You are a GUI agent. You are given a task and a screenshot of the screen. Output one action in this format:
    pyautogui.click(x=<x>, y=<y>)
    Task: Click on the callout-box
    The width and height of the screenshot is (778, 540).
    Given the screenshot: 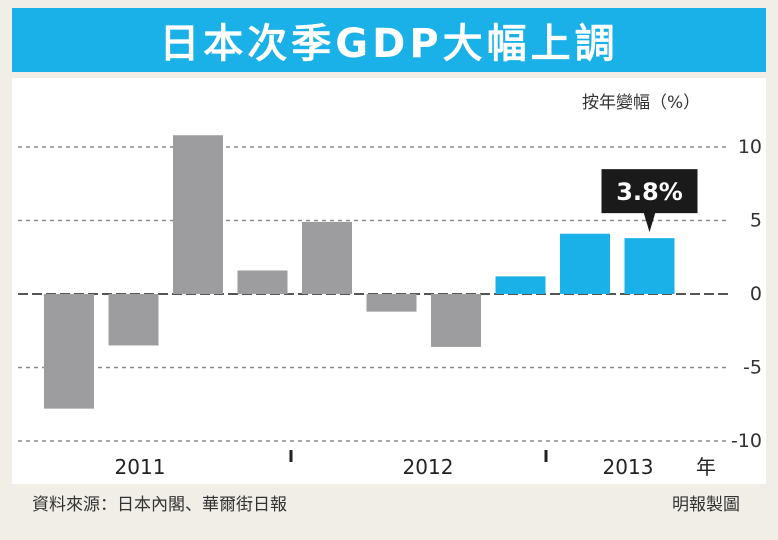 What is the action you would take?
    pyautogui.click(x=649, y=191)
    